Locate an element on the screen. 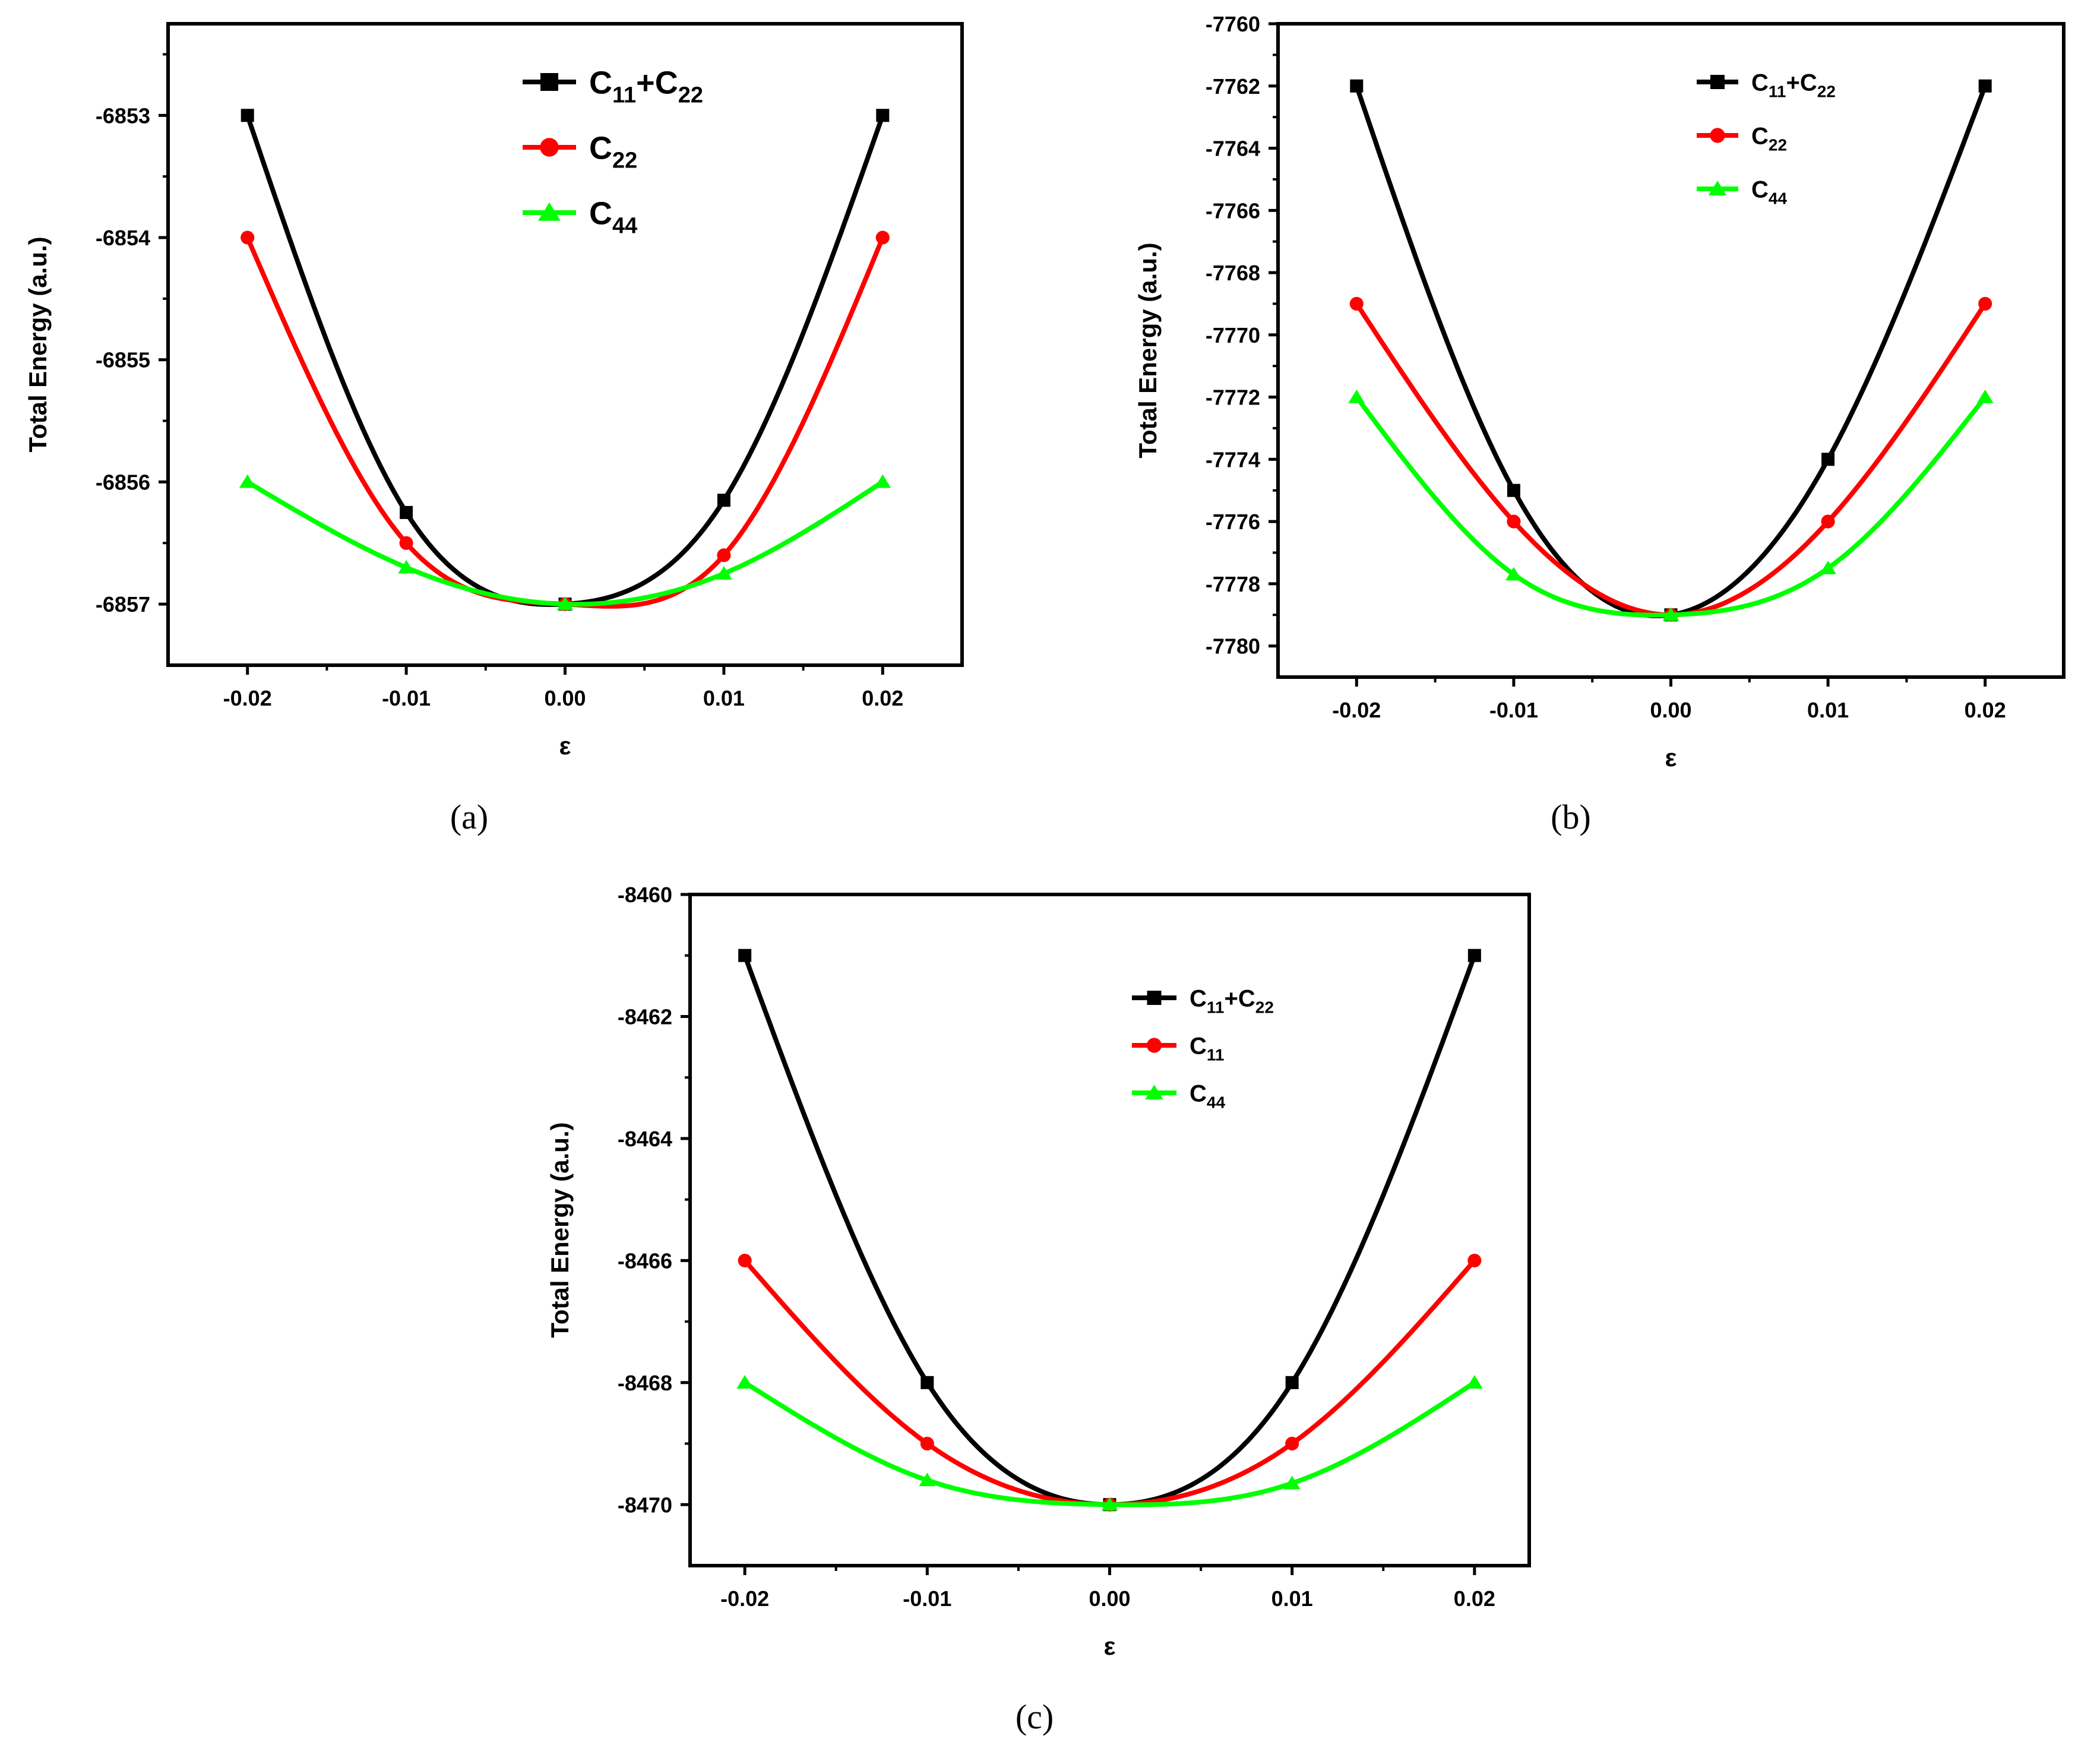 The image size is (2094, 1764). y-tick-label: -7774 is located at coordinates (1233, 460).